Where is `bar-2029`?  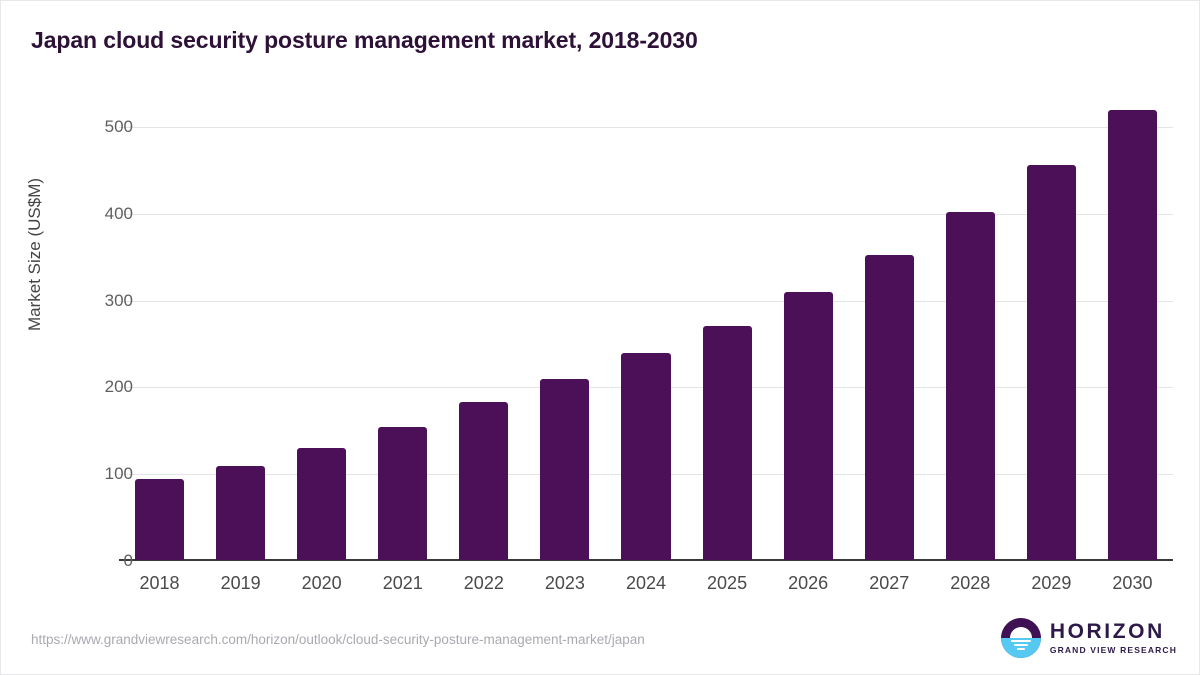
bar-2029 is located at coordinates (1051, 362).